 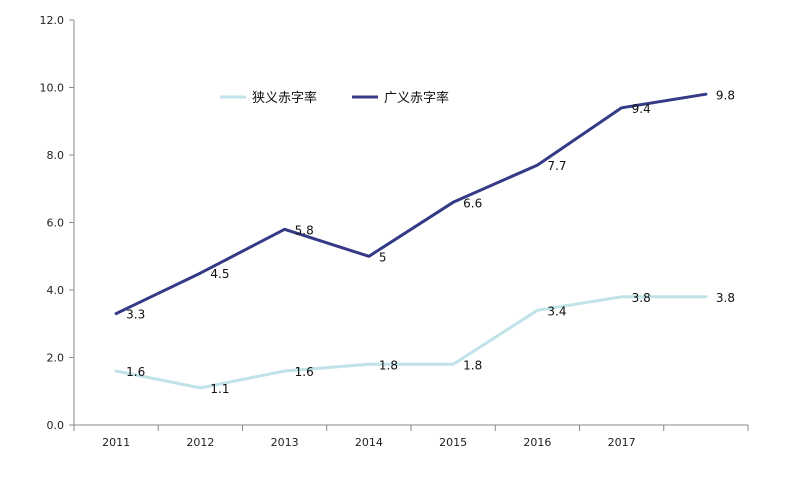 What do you see at coordinates (200, 442) in the screenshot?
I see `x-tick-label: 2012` at bounding box center [200, 442].